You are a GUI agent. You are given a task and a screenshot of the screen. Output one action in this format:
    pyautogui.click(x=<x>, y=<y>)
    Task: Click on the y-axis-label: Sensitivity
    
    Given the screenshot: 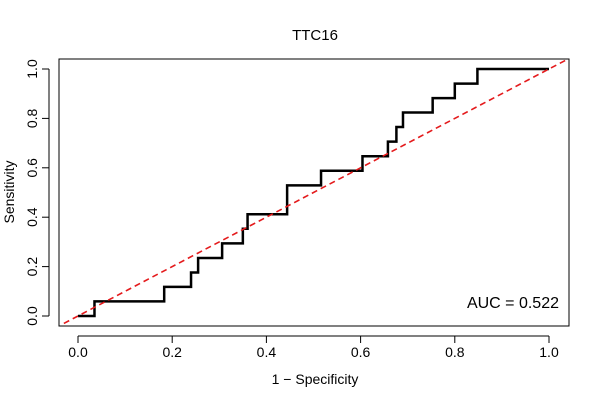 What is the action you would take?
    pyautogui.click(x=9, y=191)
    